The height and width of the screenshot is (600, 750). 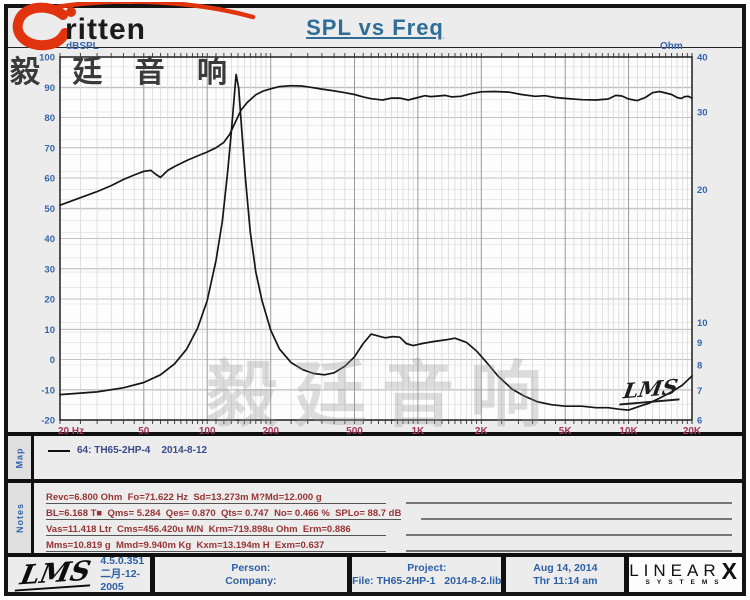 I want to click on file-name: File: TH65-2HP-1 2014-8-2.lib, so click(x=427, y=580).